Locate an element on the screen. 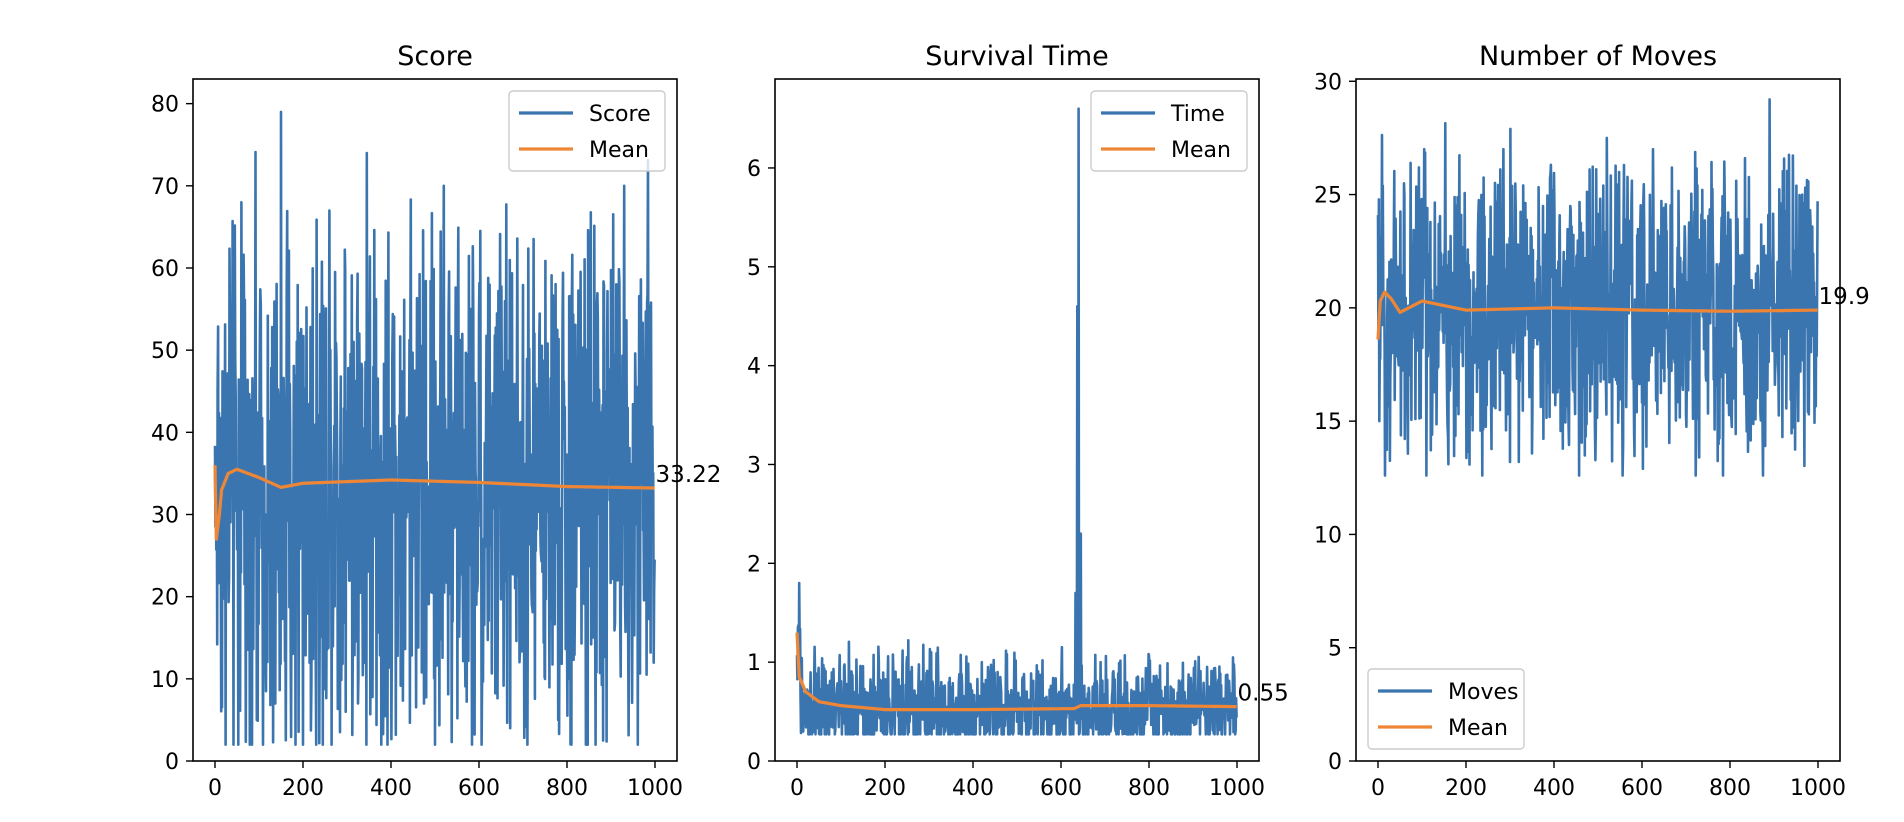 The height and width of the screenshot is (822, 1904). y-tick-label: 25 is located at coordinates (1328, 196).